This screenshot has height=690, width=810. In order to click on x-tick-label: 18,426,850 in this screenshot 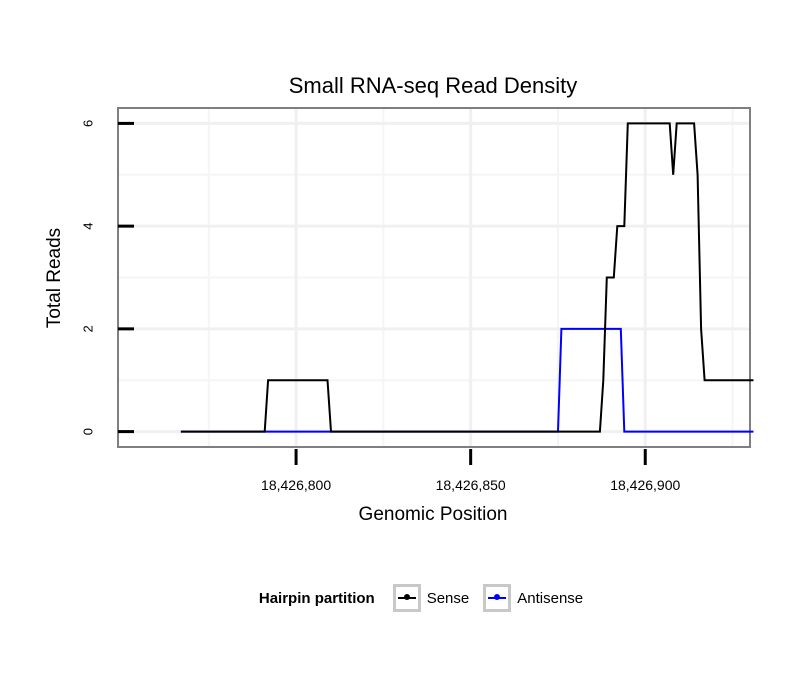, I will do `click(471, 485)`.